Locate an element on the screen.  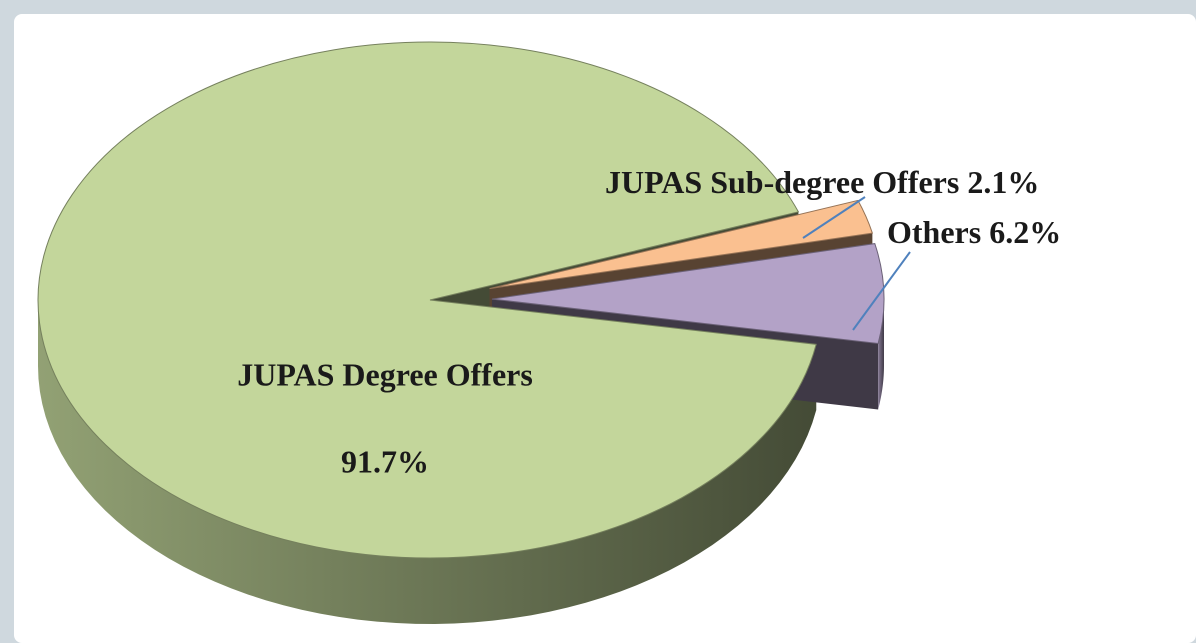
slice-label: JUPAS Sub-degree Offers 2.1% is located at coordinates (822, 182).